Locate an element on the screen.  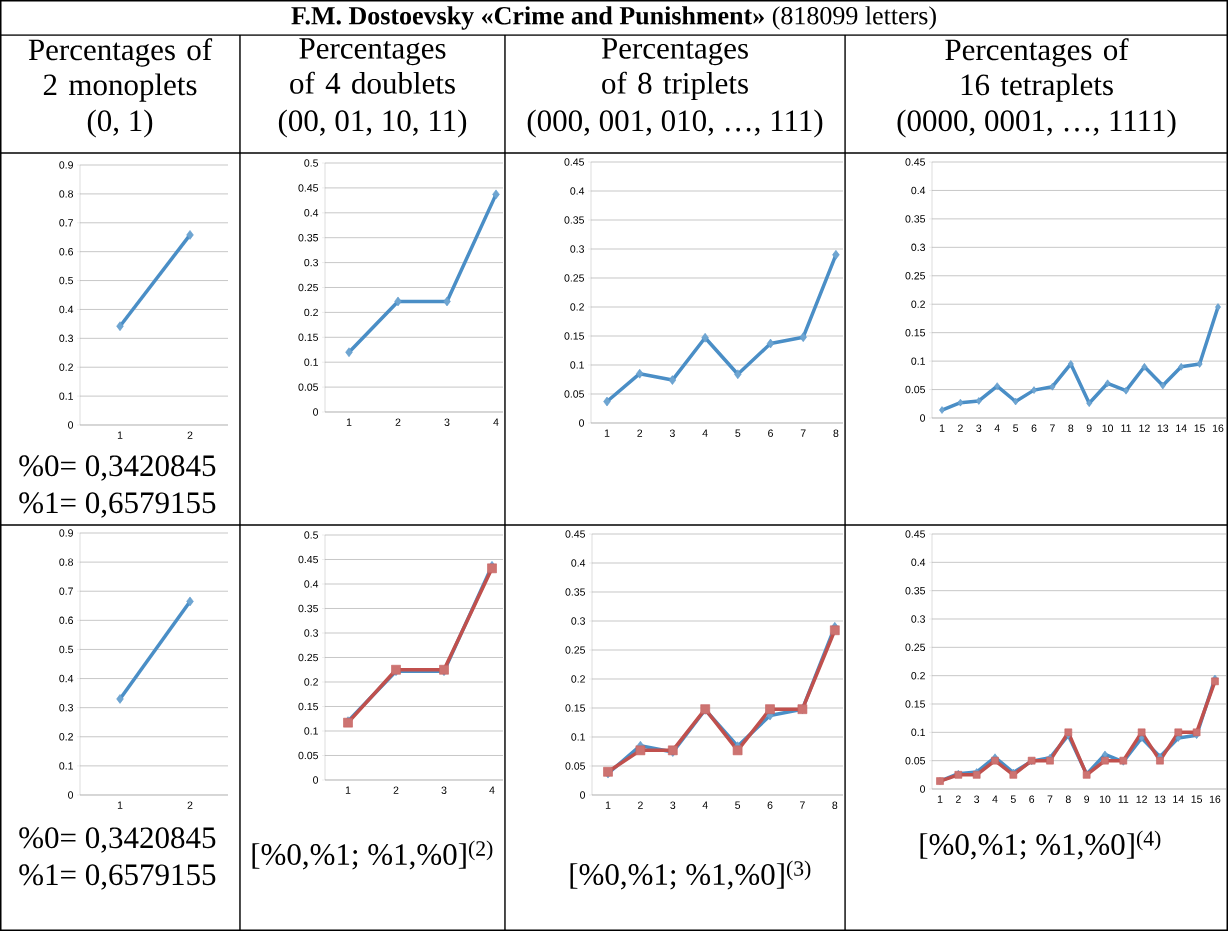
y-tick-label: 0.9 is located at coordinates (66, 533).